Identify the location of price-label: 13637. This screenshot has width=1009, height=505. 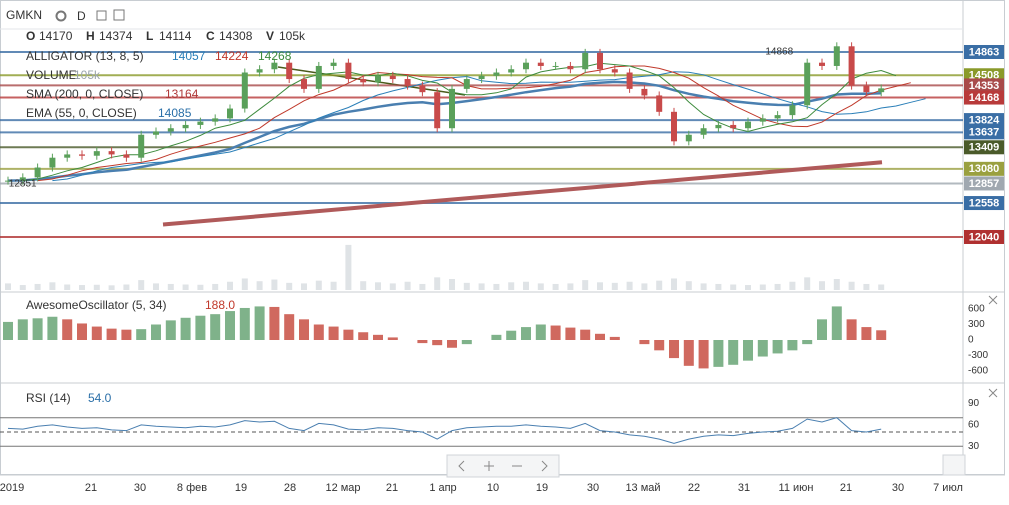
(984, 133).